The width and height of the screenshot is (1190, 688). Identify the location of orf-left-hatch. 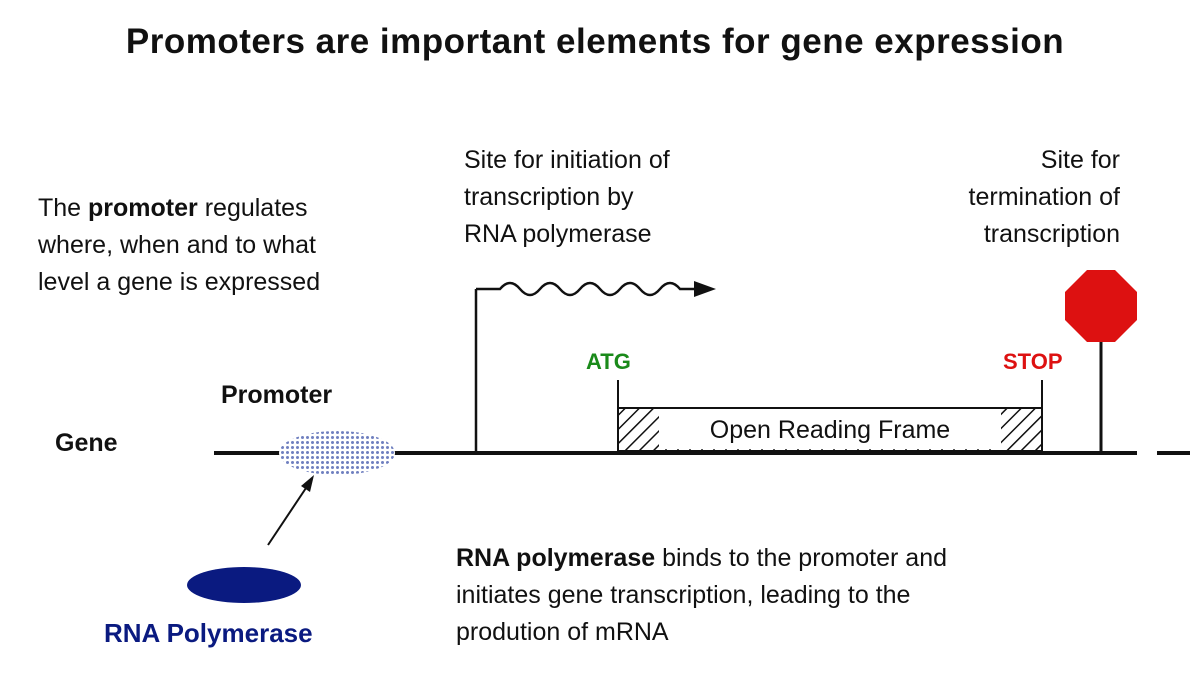
(639, 429).